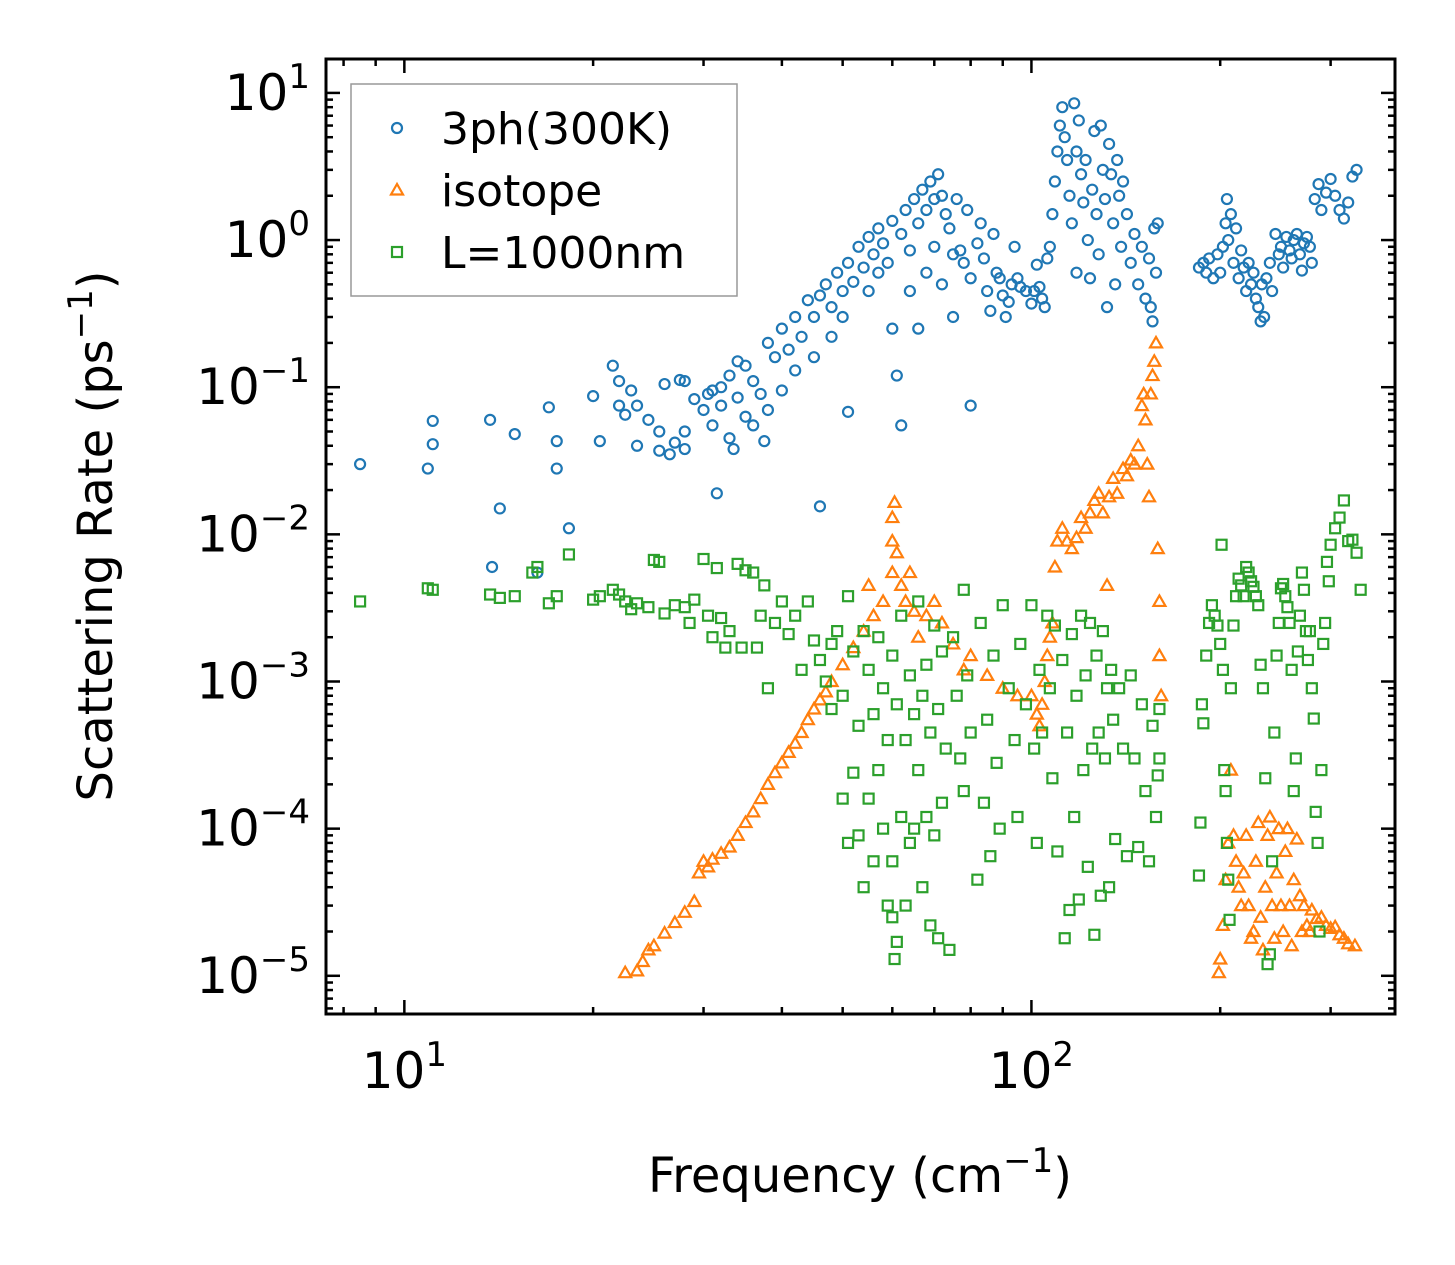  I want to click on legend-label: isotope, so click(521, 191).